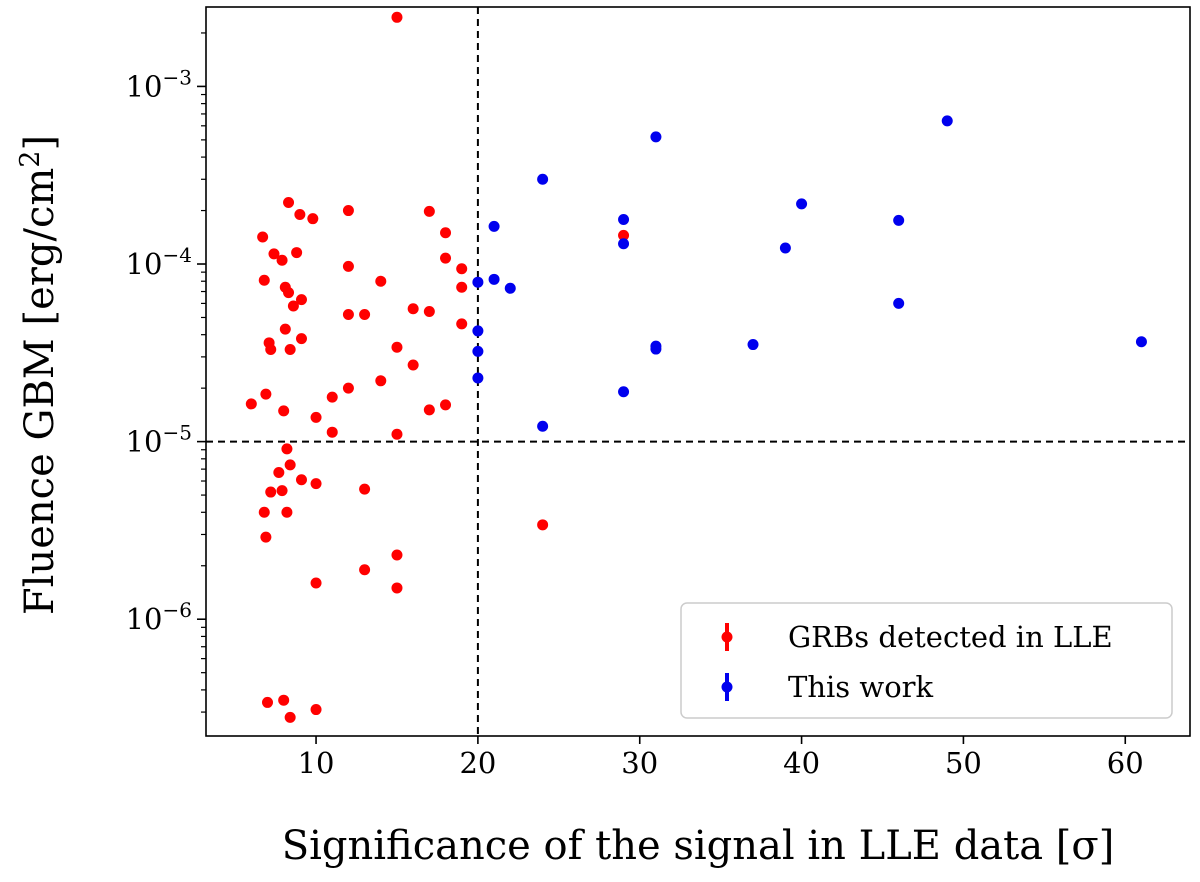 This screenshot has width=1200, height=882. I want to click on legend-box, so click(926, 660).